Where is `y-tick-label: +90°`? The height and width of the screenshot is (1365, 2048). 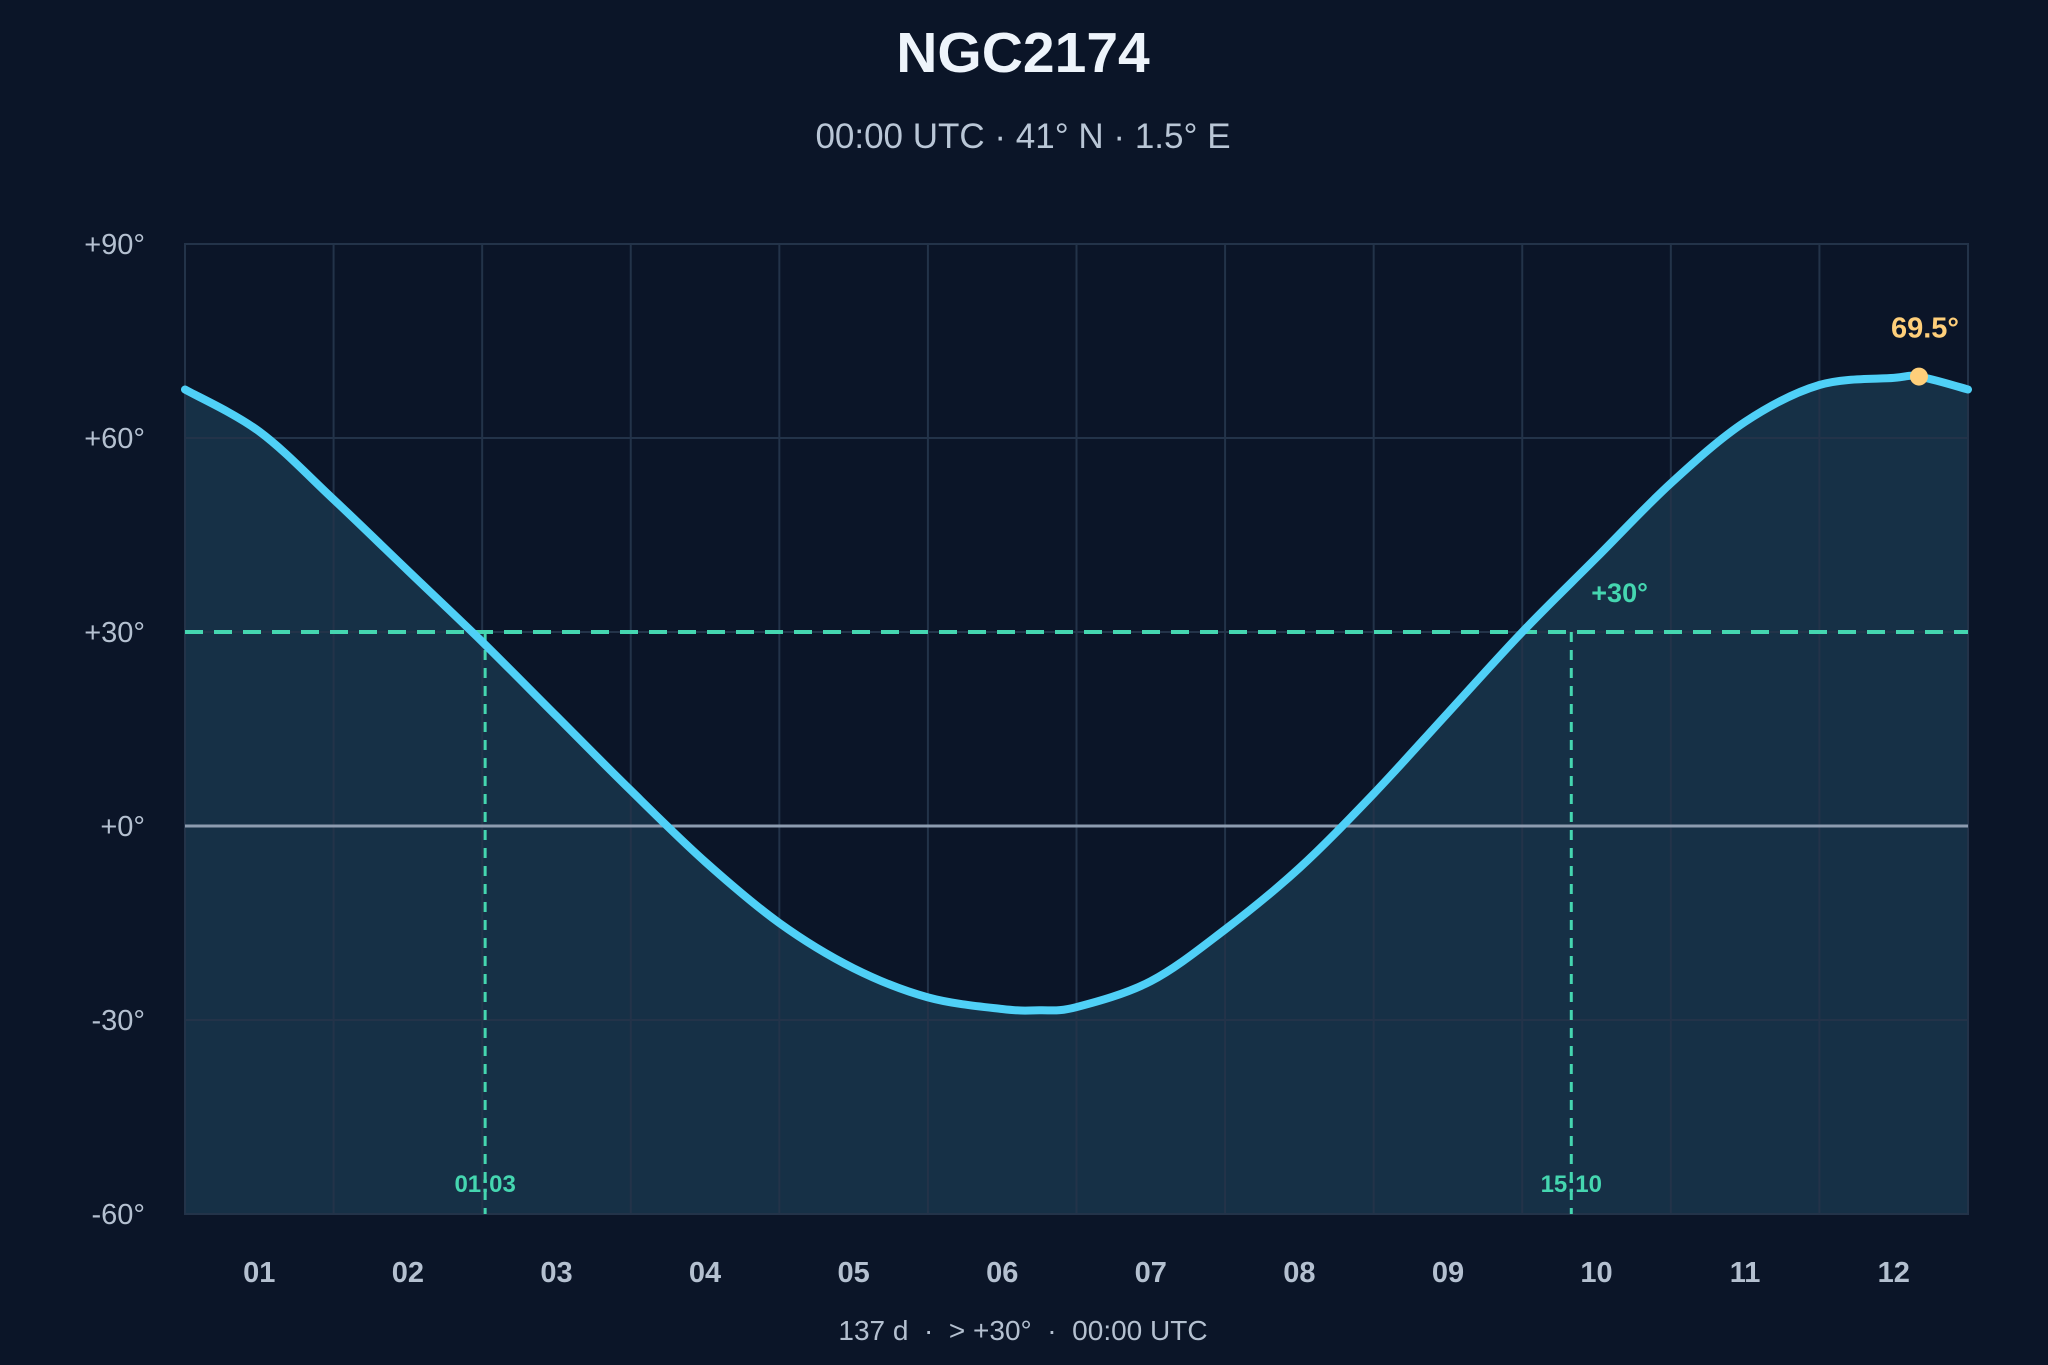 y-tick-label: +90° is located at coordinates (114, 245).